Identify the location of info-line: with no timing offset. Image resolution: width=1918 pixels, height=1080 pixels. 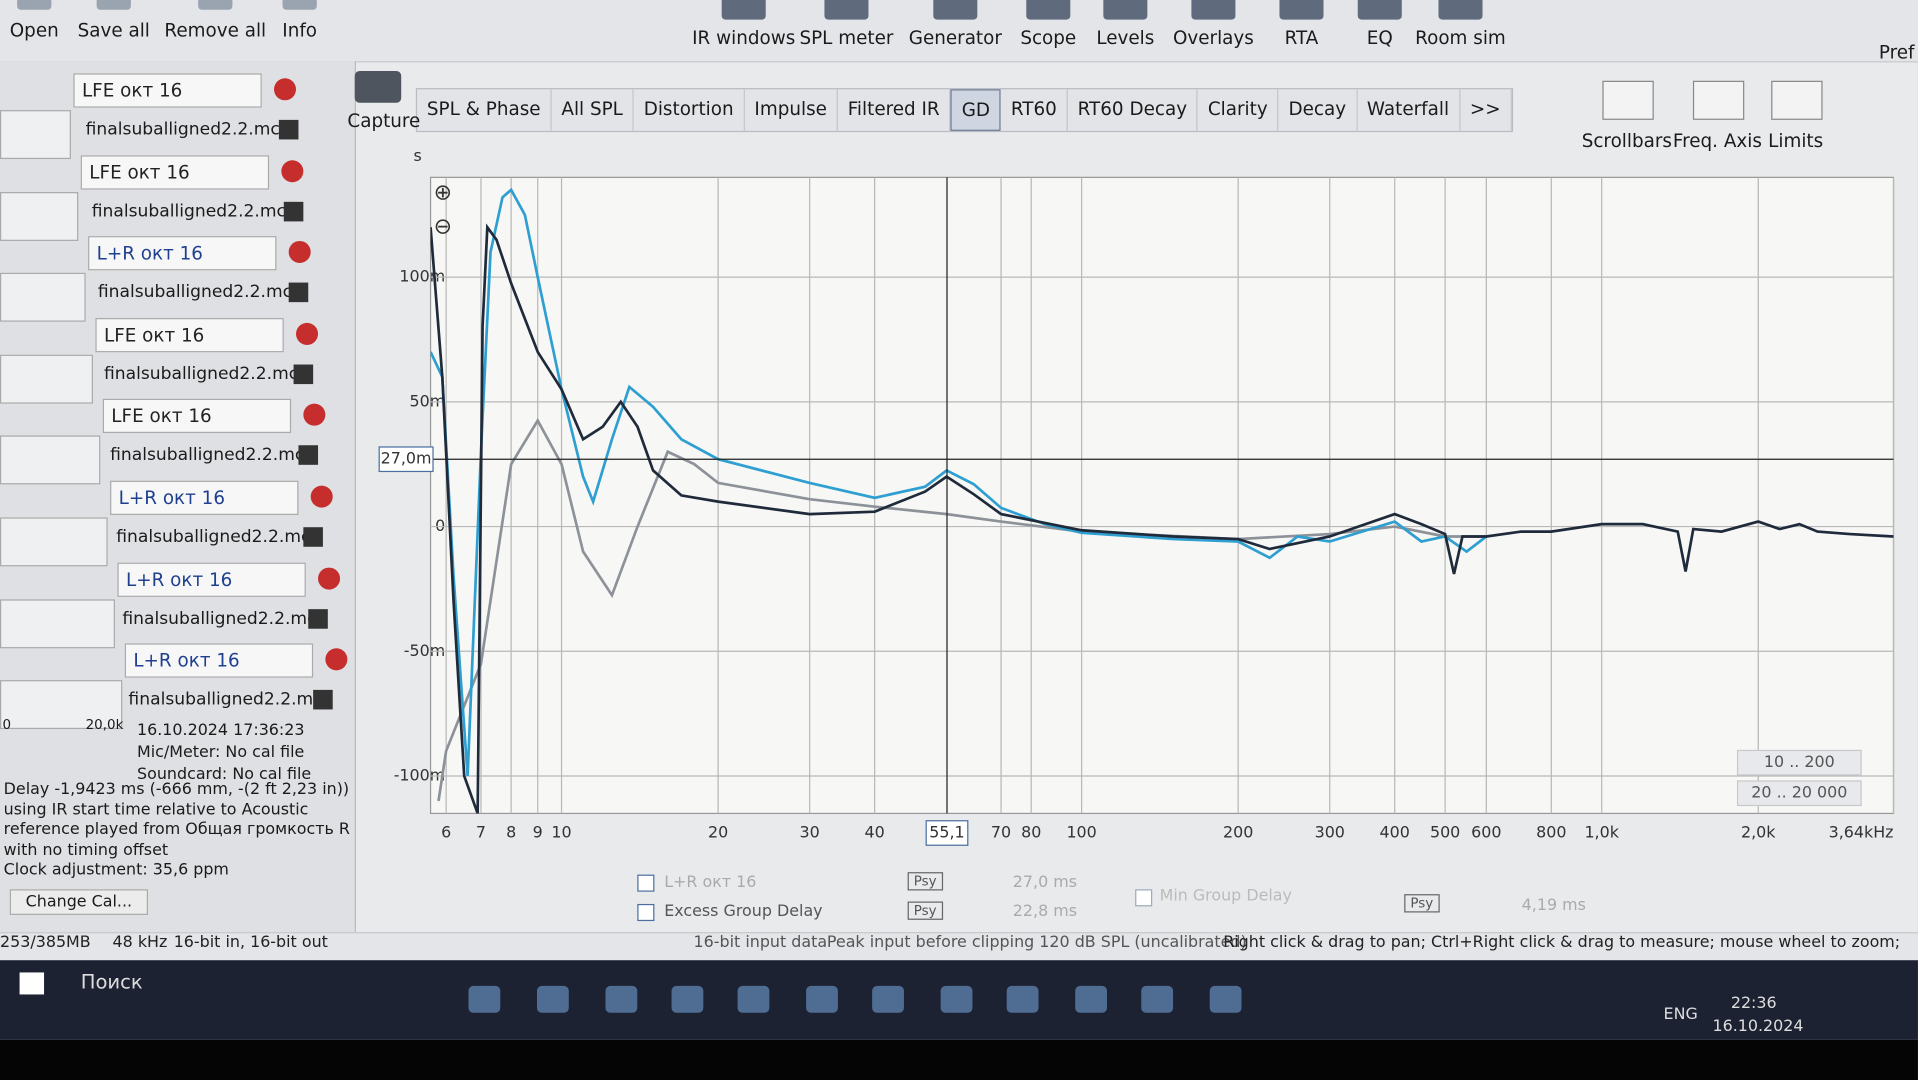
(86, 850).